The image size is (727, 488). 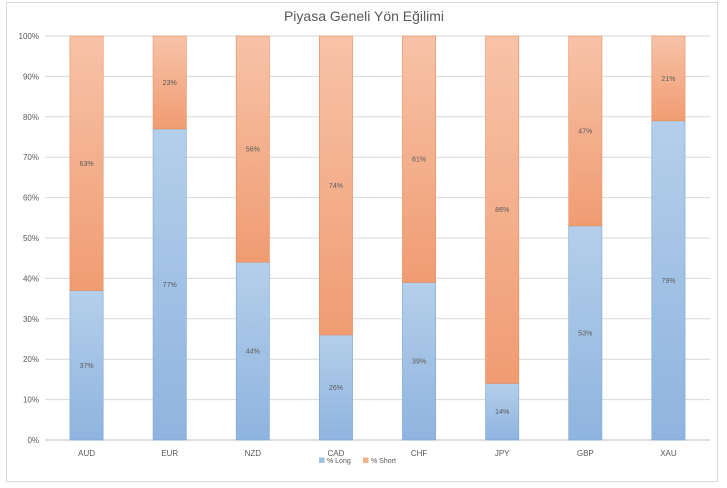 What do you see at coordinates (364, 16) in the screenshot?
I see `chart-title: Piyasa Geneli Yön Eğilimi` at bounding box center [364, 16].